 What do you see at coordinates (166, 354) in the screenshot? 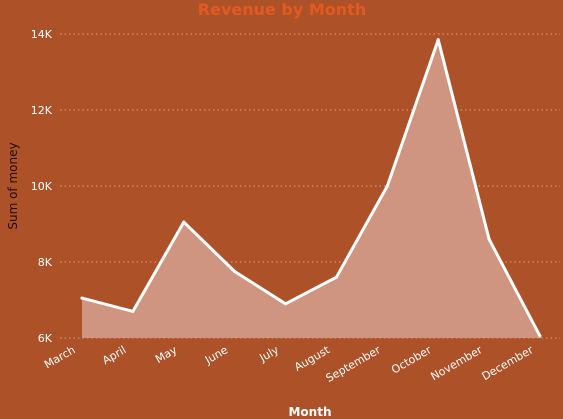
I see `x-tick-label: May` at bounding box center [166, 354].